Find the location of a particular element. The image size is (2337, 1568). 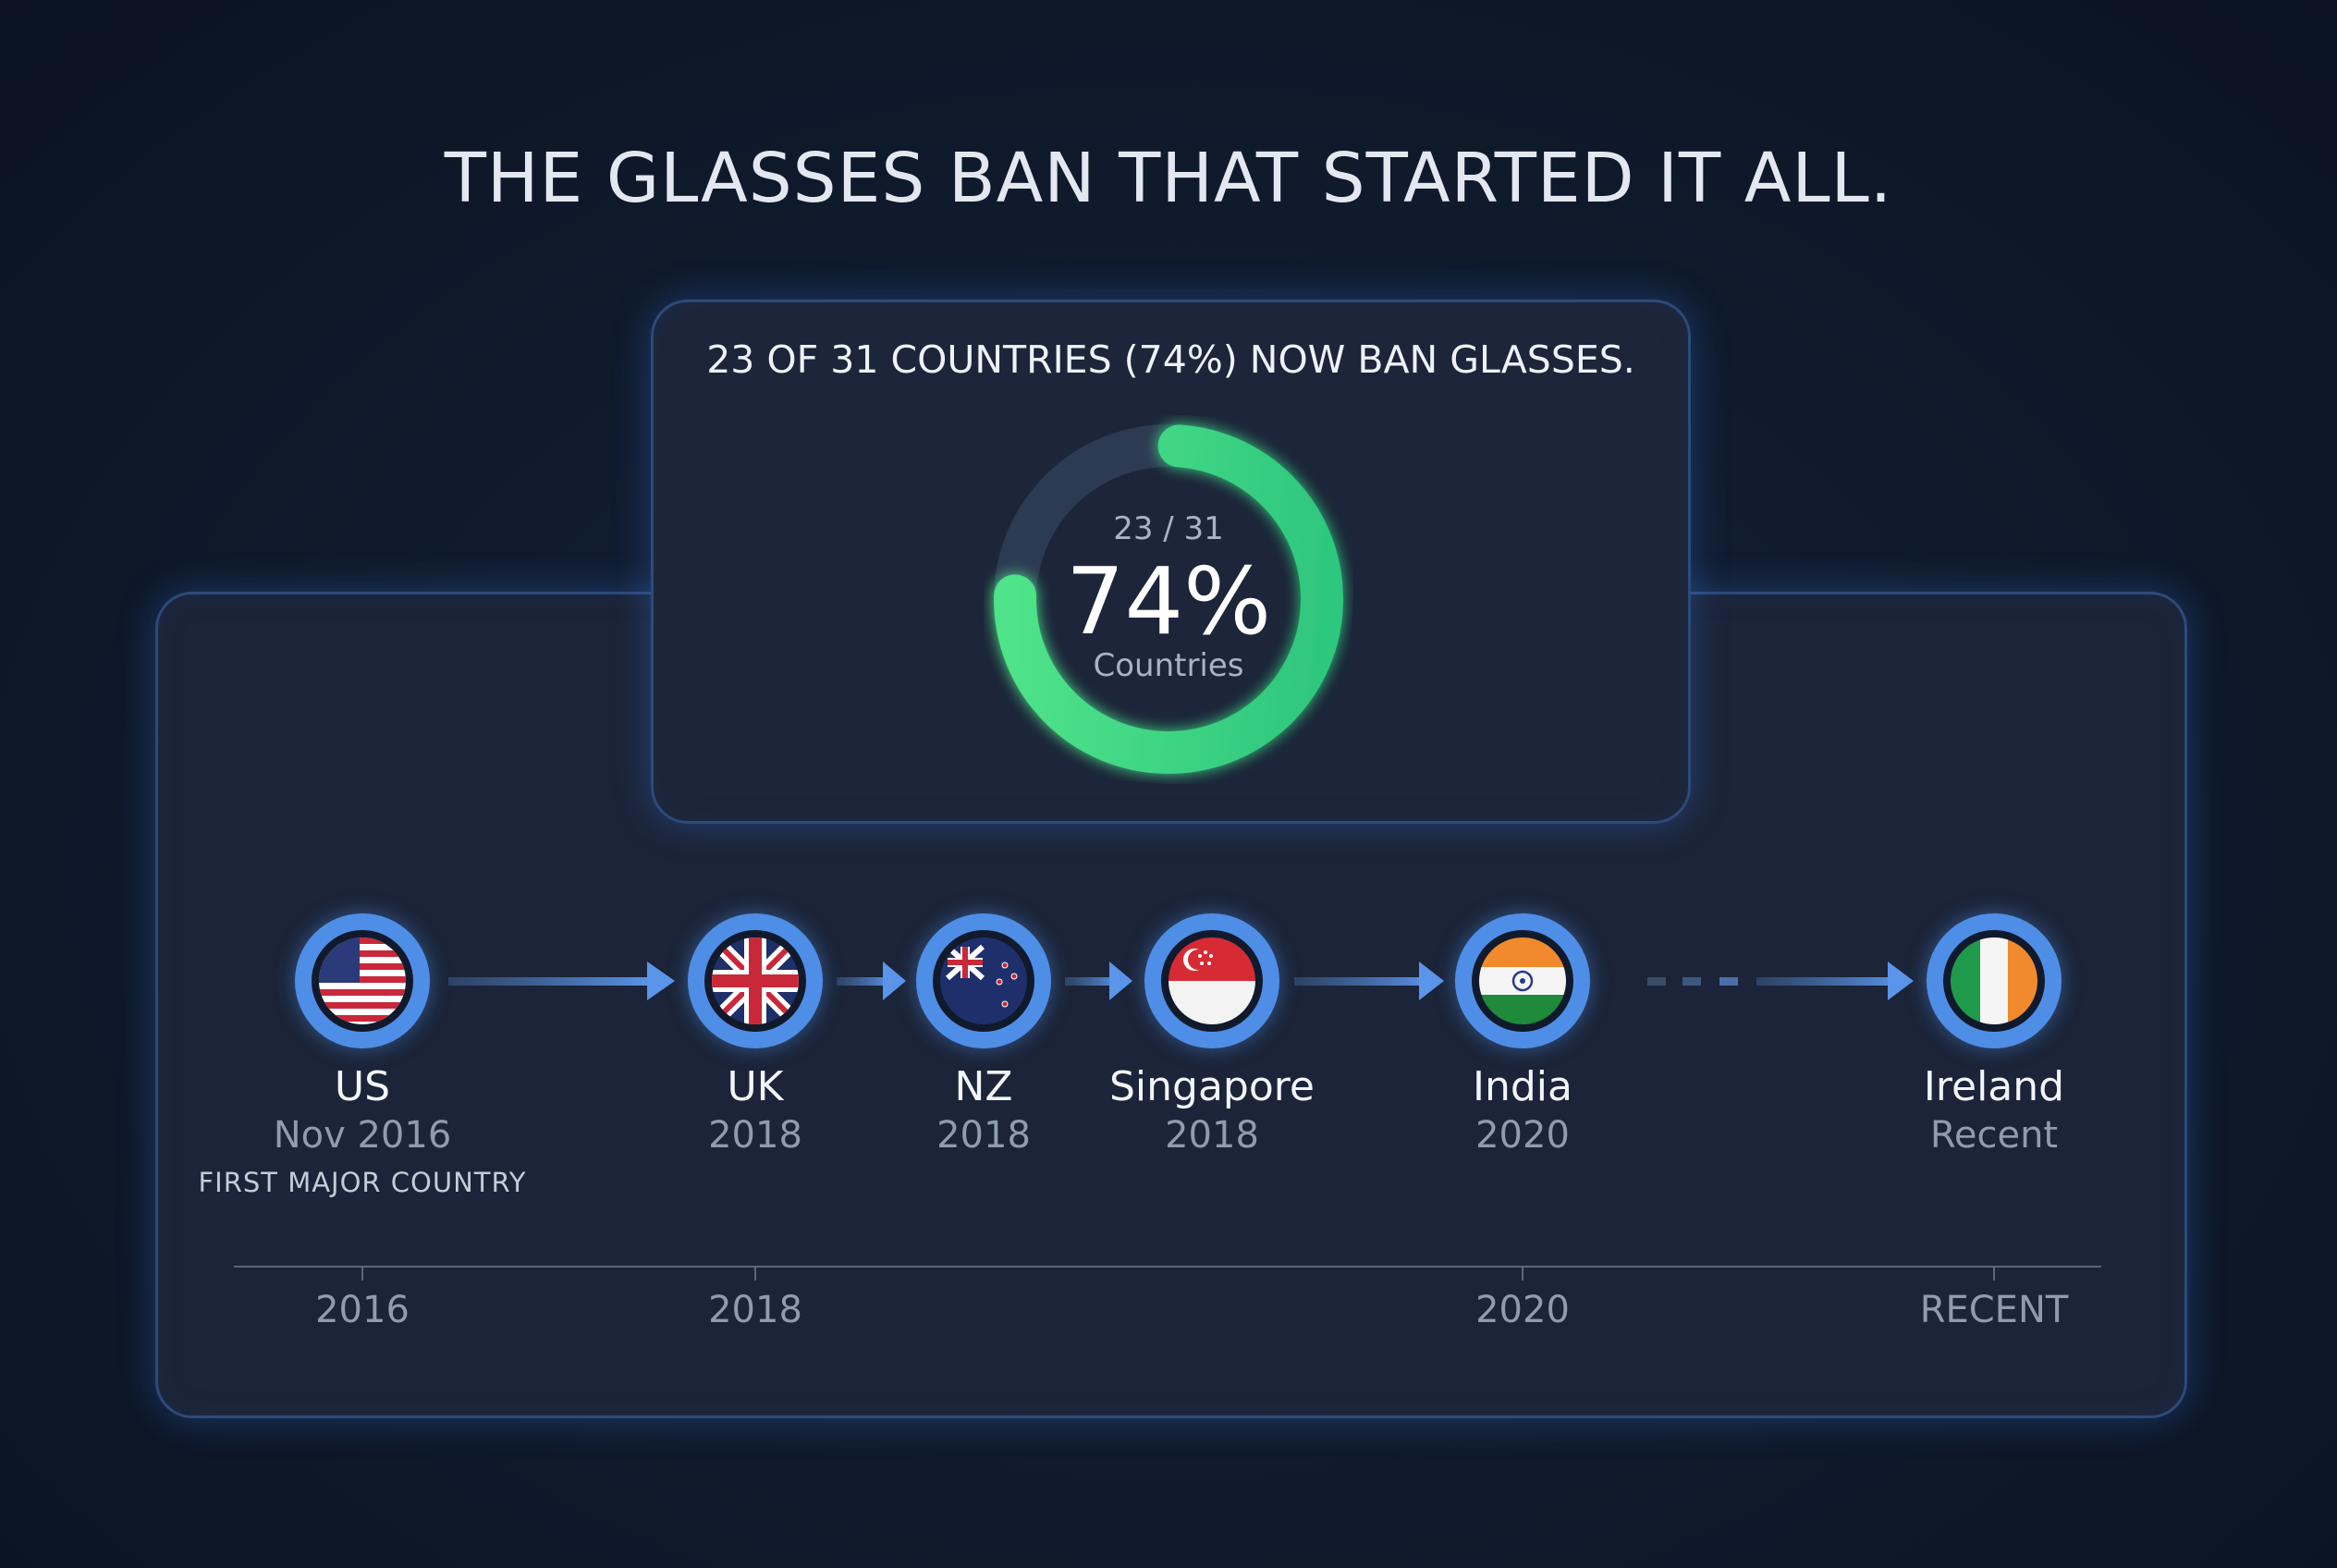

node-date: 2020 is located at coordinates (1522, 1135).